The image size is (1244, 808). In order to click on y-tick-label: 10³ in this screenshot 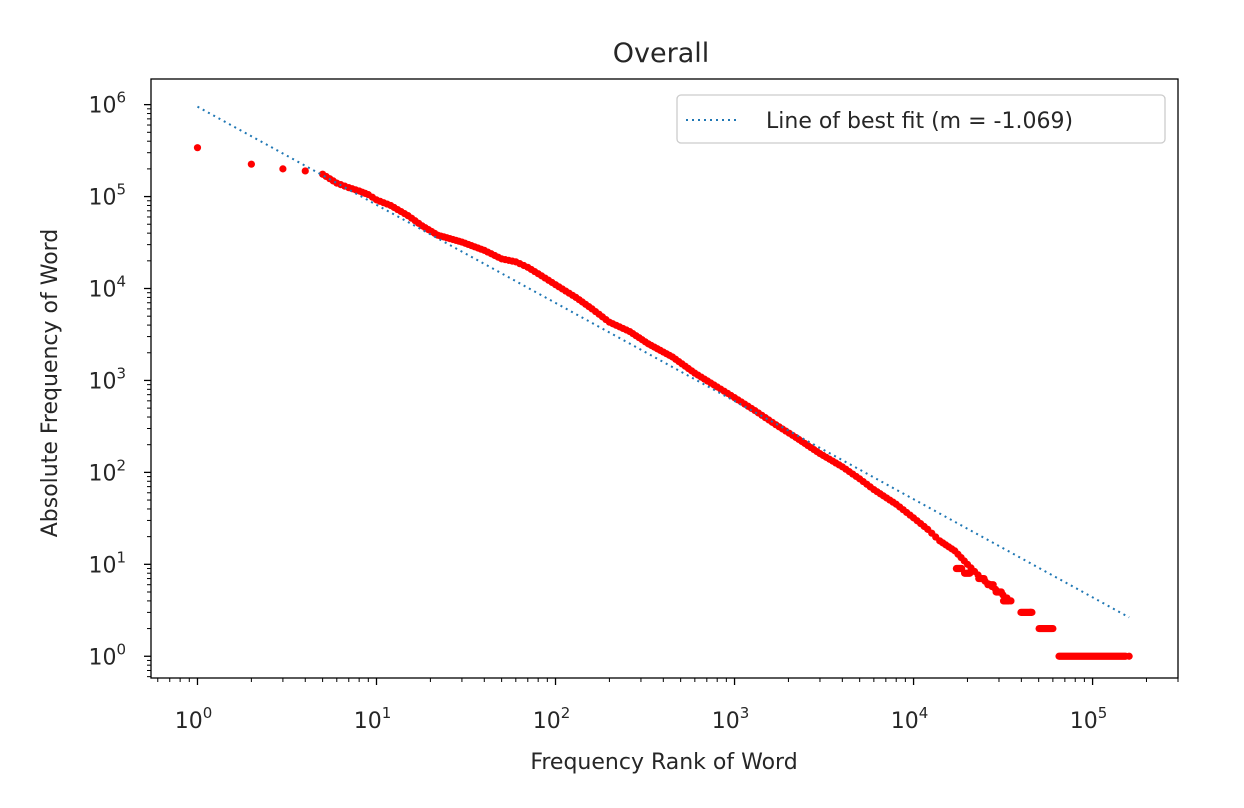, I will do `click(107, 379)`.